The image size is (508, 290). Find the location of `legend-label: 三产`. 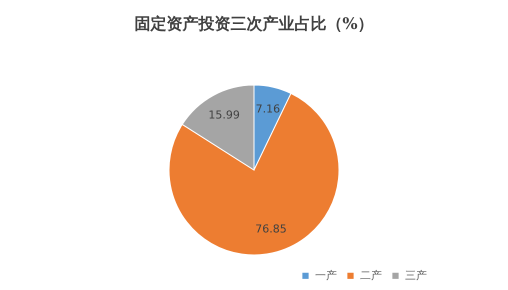

legend-label: 三产 is located at coordinates (416, 275).